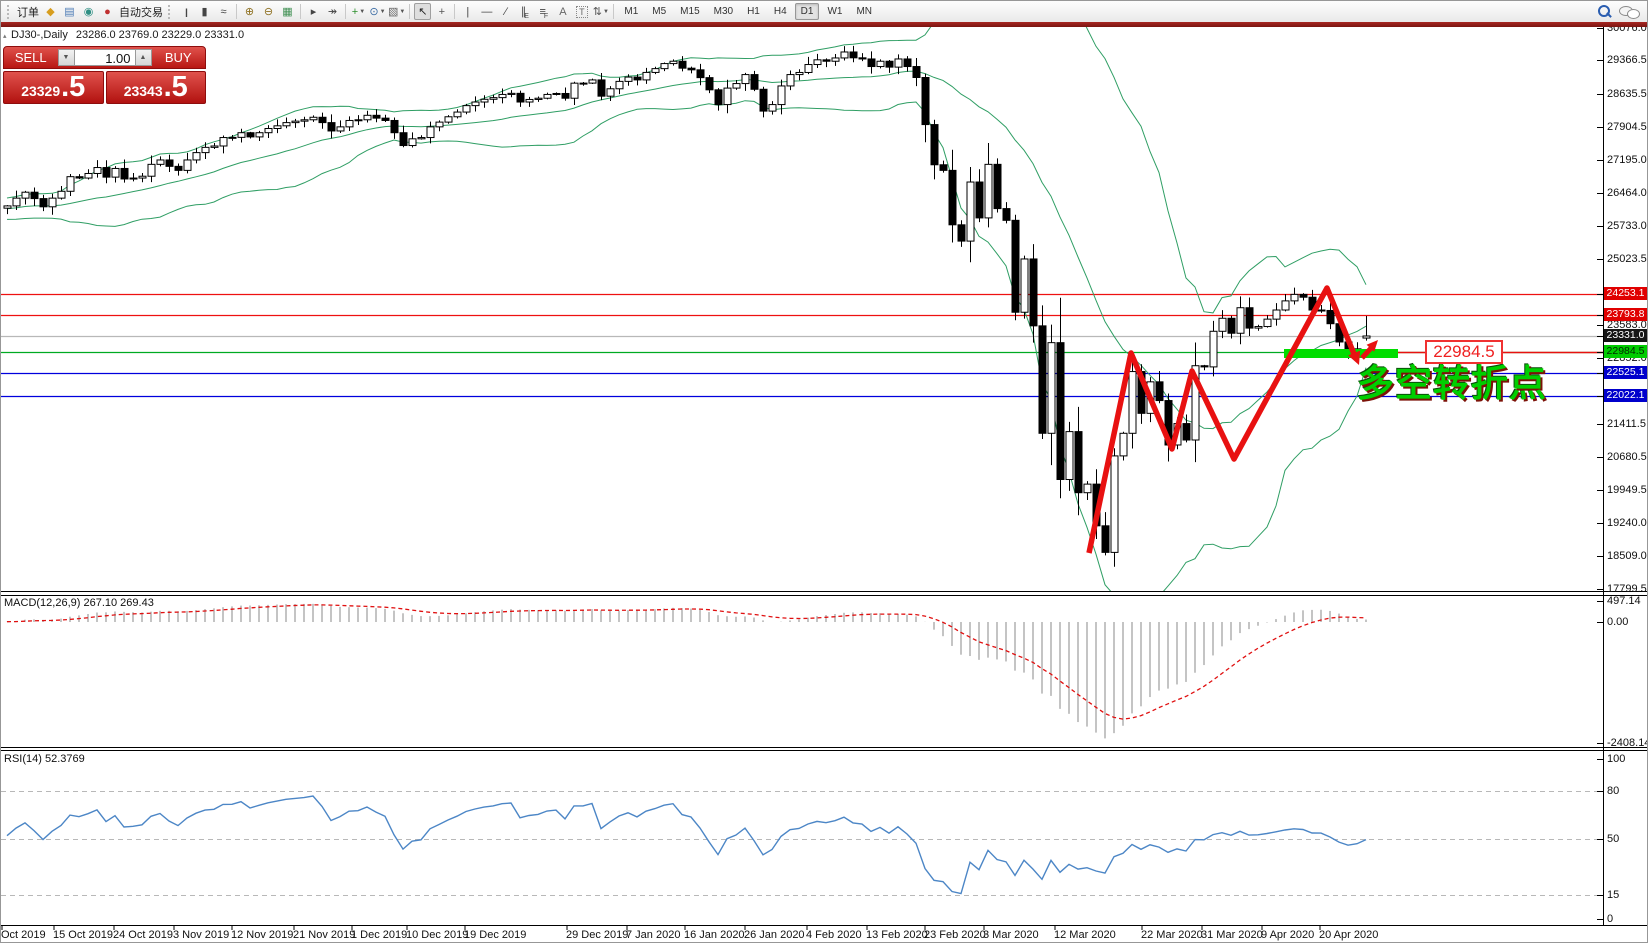  Describe the element at coordinates (659, 11) in the screenshot. I see `timeframe-button-m5: M5` at that location.